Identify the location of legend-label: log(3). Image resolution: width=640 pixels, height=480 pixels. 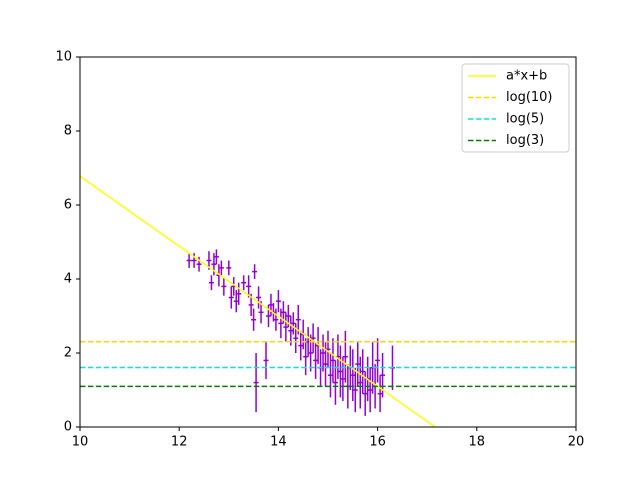
(525, 140).